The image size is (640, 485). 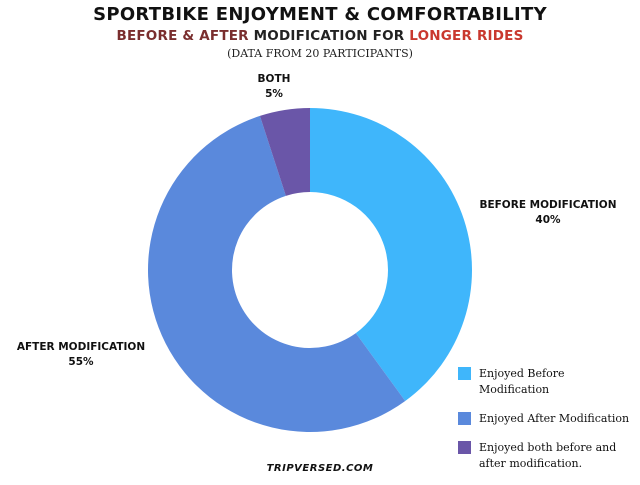 I want to click on legend-swatch-before, so click(x=464, y=373).